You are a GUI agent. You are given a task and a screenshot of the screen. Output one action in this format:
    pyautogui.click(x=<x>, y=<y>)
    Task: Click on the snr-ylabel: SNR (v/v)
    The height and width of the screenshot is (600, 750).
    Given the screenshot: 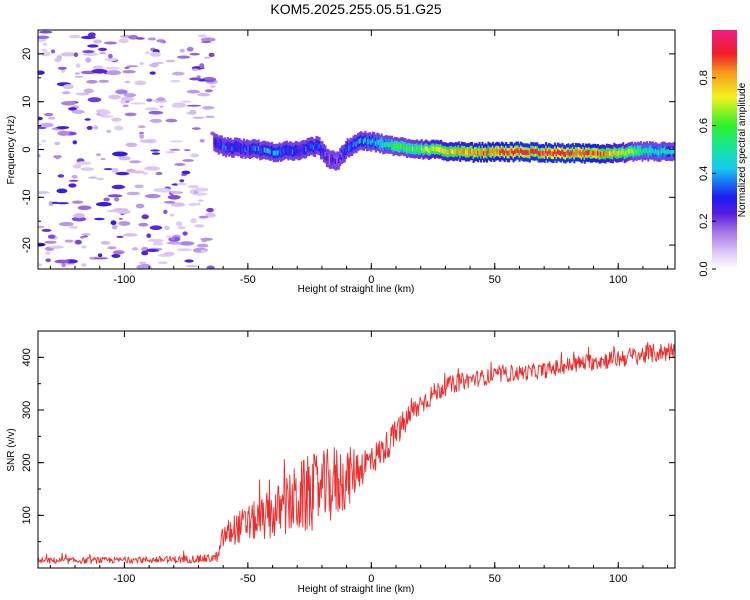 What is the action you would take?
    pyautogui.click(x=11, y=449)
    